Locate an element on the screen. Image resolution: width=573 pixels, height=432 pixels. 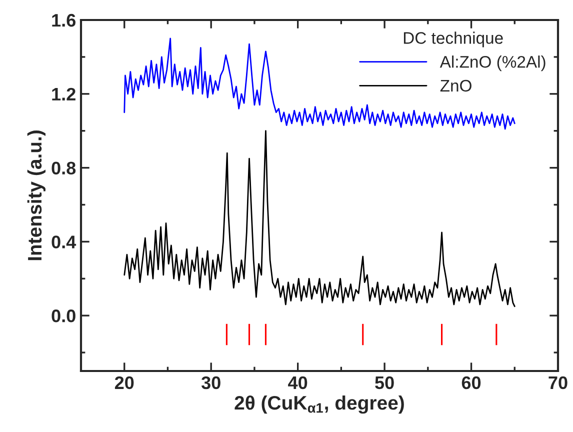
legend-title: DC technique is located at coordinates (453, 40).